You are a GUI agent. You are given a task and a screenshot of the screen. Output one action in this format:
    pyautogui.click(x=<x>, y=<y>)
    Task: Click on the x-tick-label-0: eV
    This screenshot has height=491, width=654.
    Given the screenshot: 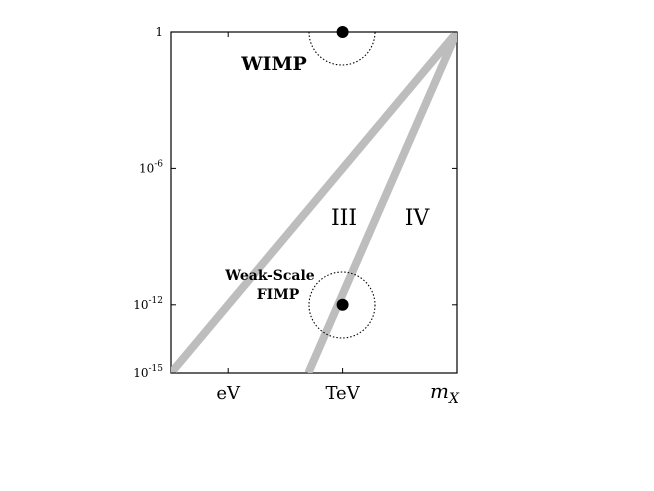 What is the action you would take?
    pyautogui.click(x=228, y=393)
    